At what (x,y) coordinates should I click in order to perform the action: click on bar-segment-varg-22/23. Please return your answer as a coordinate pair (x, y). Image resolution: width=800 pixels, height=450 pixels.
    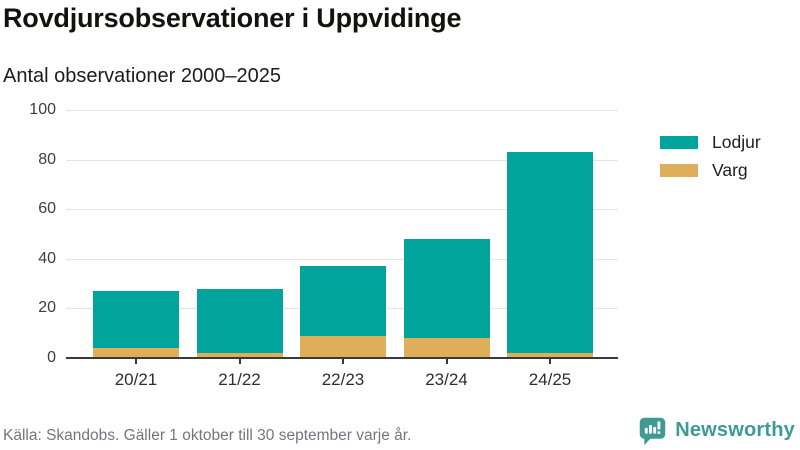
    Looking at the image, I should click on (343, 346).